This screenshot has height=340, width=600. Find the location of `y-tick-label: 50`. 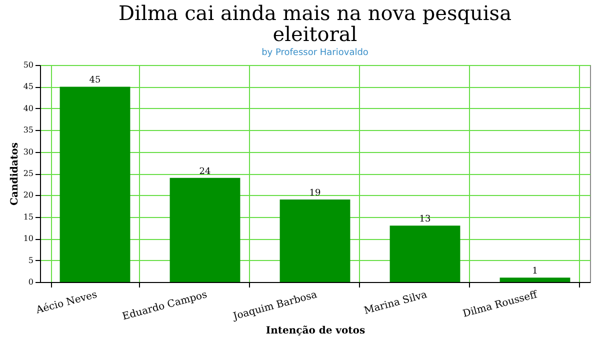

y-tick-label: 50 is located at coordinates (28, 65).